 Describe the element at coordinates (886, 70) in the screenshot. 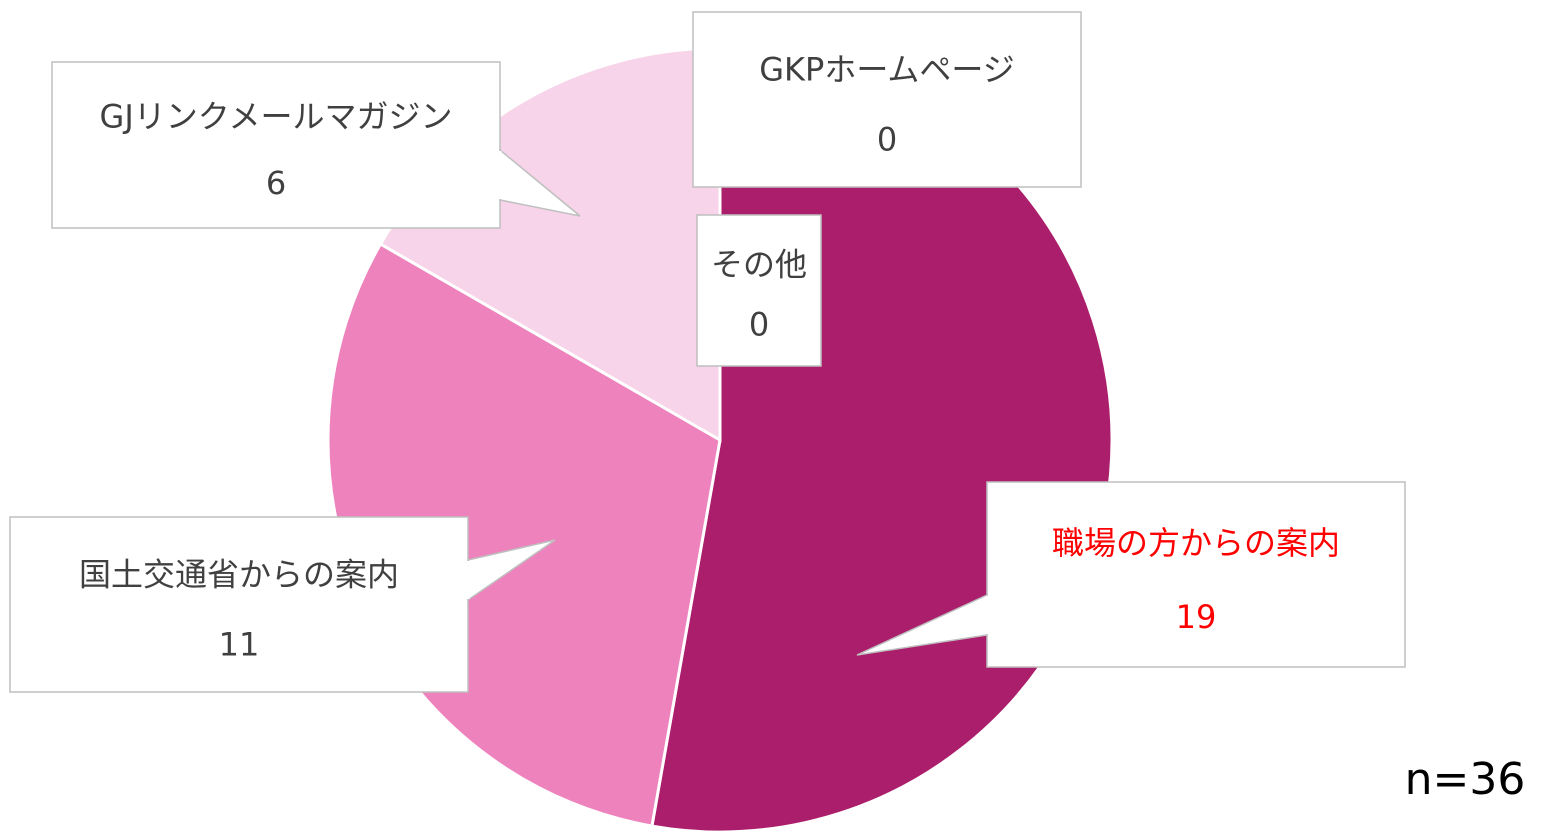

I see `data-label-name: GKPホームページ` at that location.